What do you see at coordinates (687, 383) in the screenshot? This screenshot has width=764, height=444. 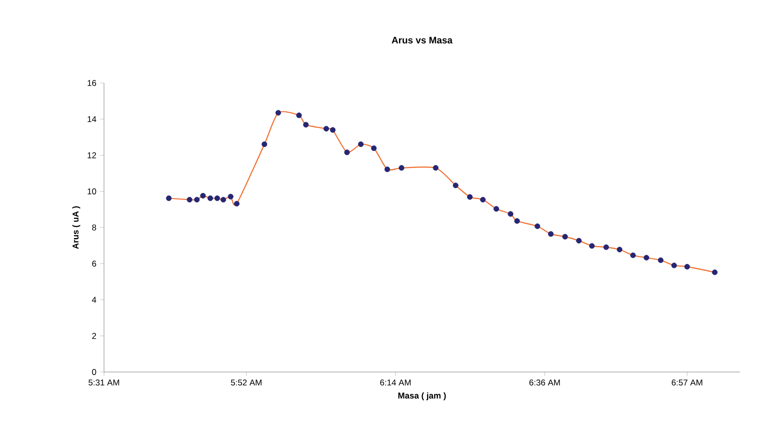 I see `x-tick-label: 6:57 AM` at bounding box center [687, 383].